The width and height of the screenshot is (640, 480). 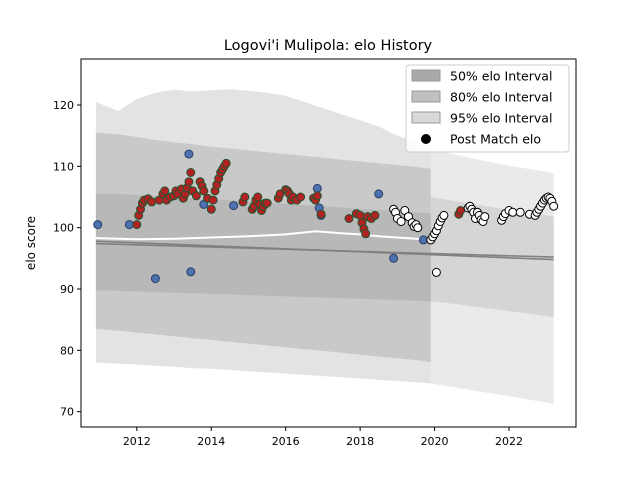 What do you see at coordinates (63, 105) in the screenshot?
I see `y-tick-label: 120` at bounding box center [63, 105].